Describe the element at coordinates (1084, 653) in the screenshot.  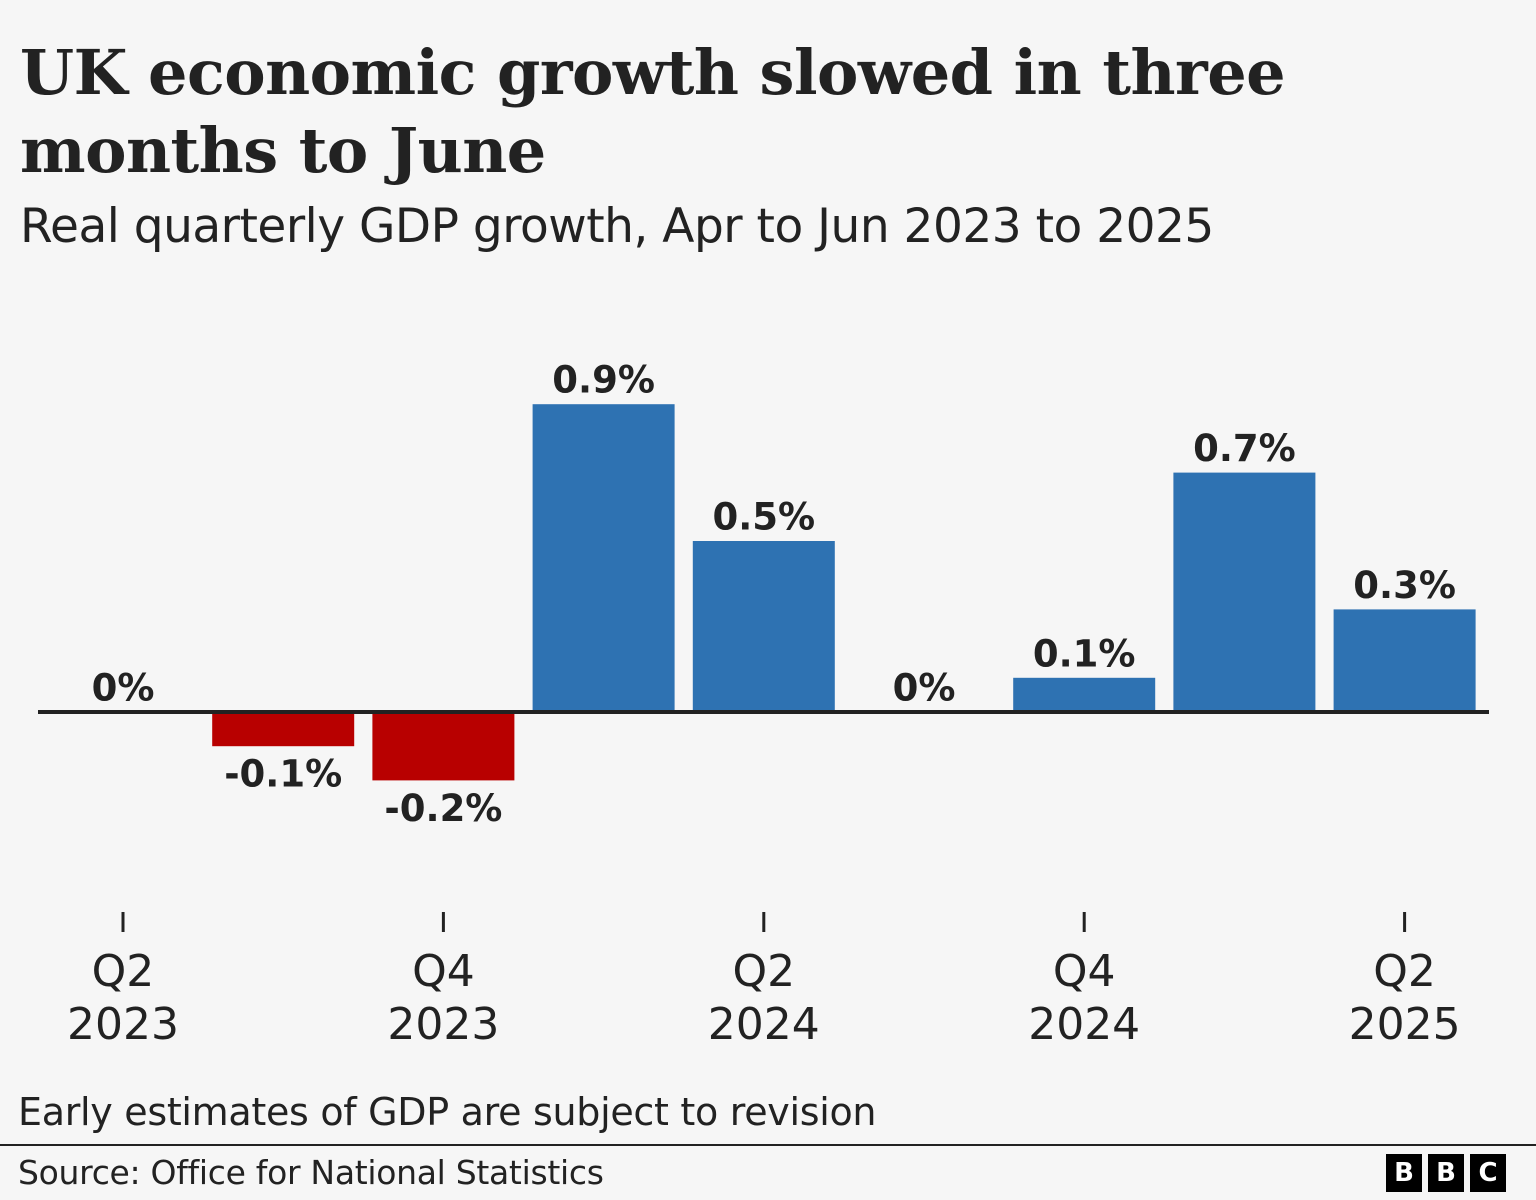
I see `data-label: 0.1%` at that location.